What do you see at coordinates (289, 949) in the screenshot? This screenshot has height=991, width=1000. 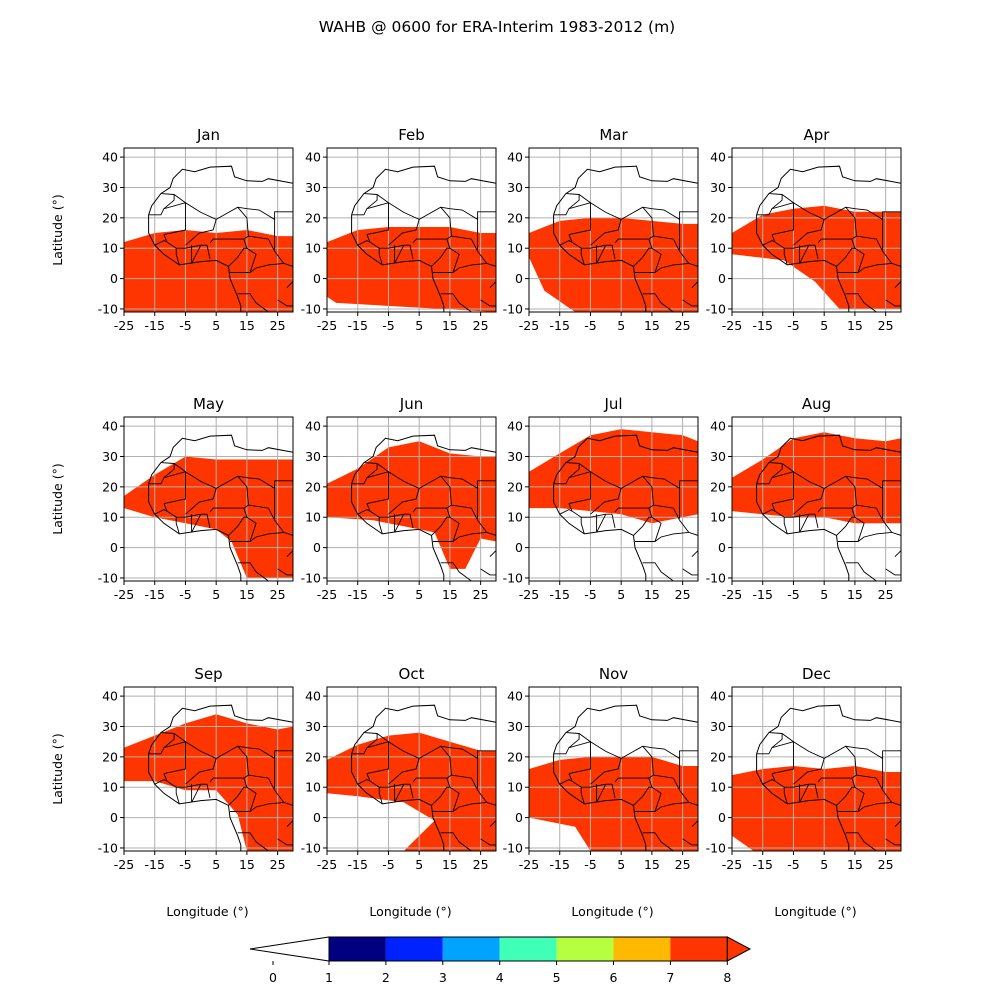 I see `colorbar-extend-low` at bounding box center [289, 949].